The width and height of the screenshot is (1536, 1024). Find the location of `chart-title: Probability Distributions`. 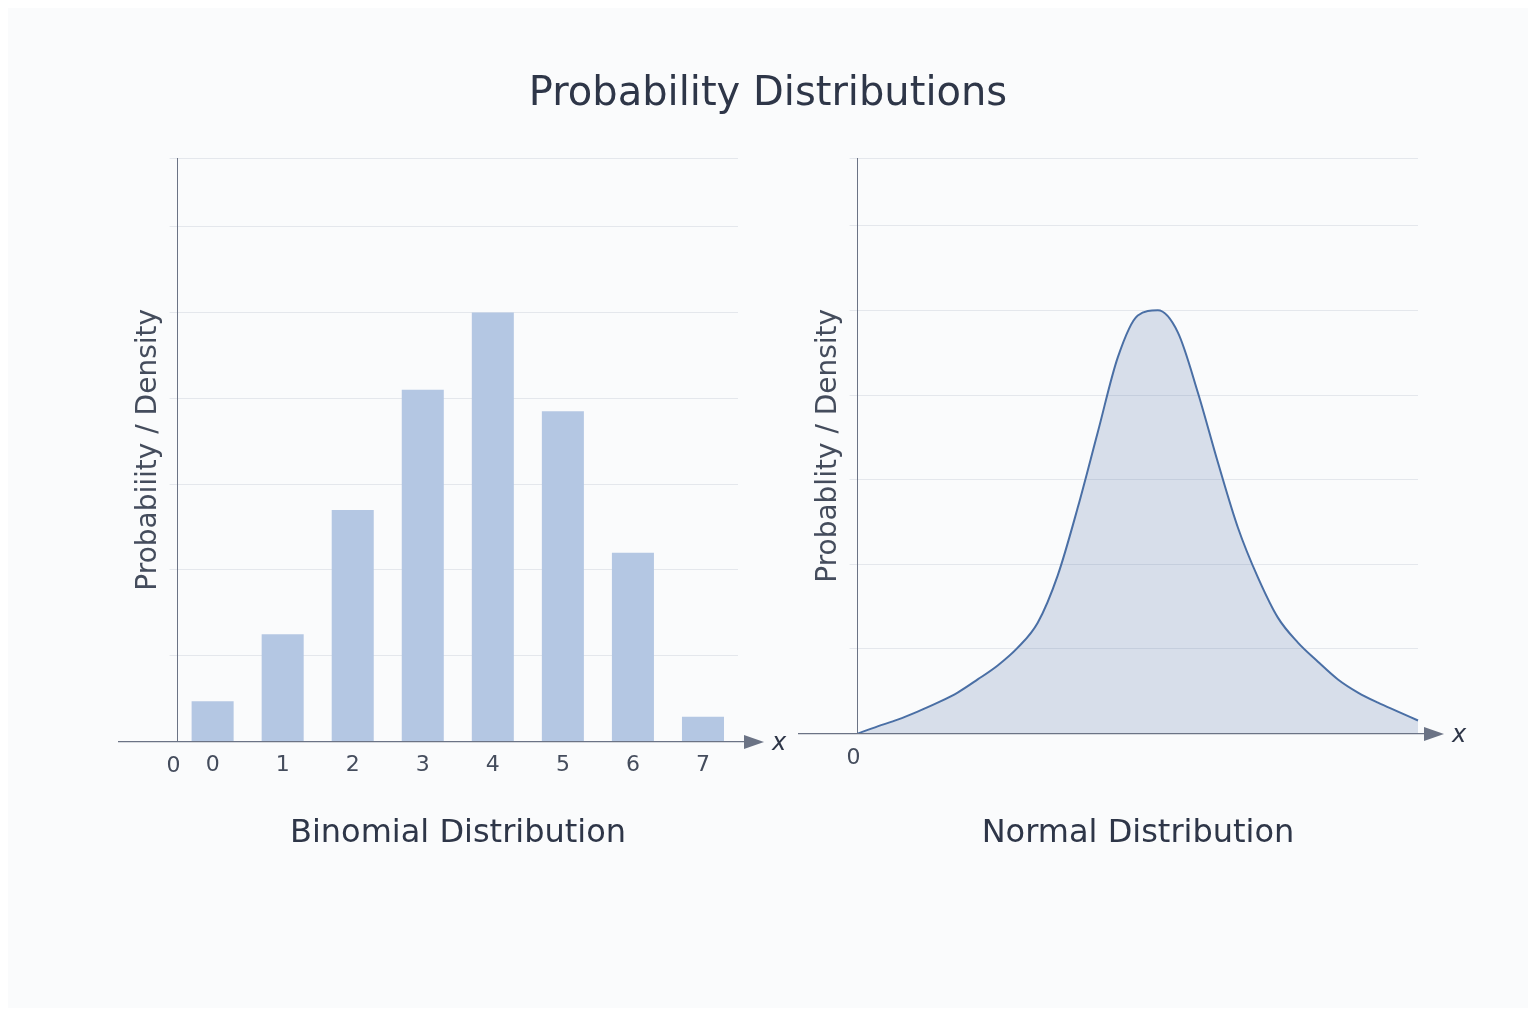

chart-title: Probability Distributions is located at coordinates (768, 91).